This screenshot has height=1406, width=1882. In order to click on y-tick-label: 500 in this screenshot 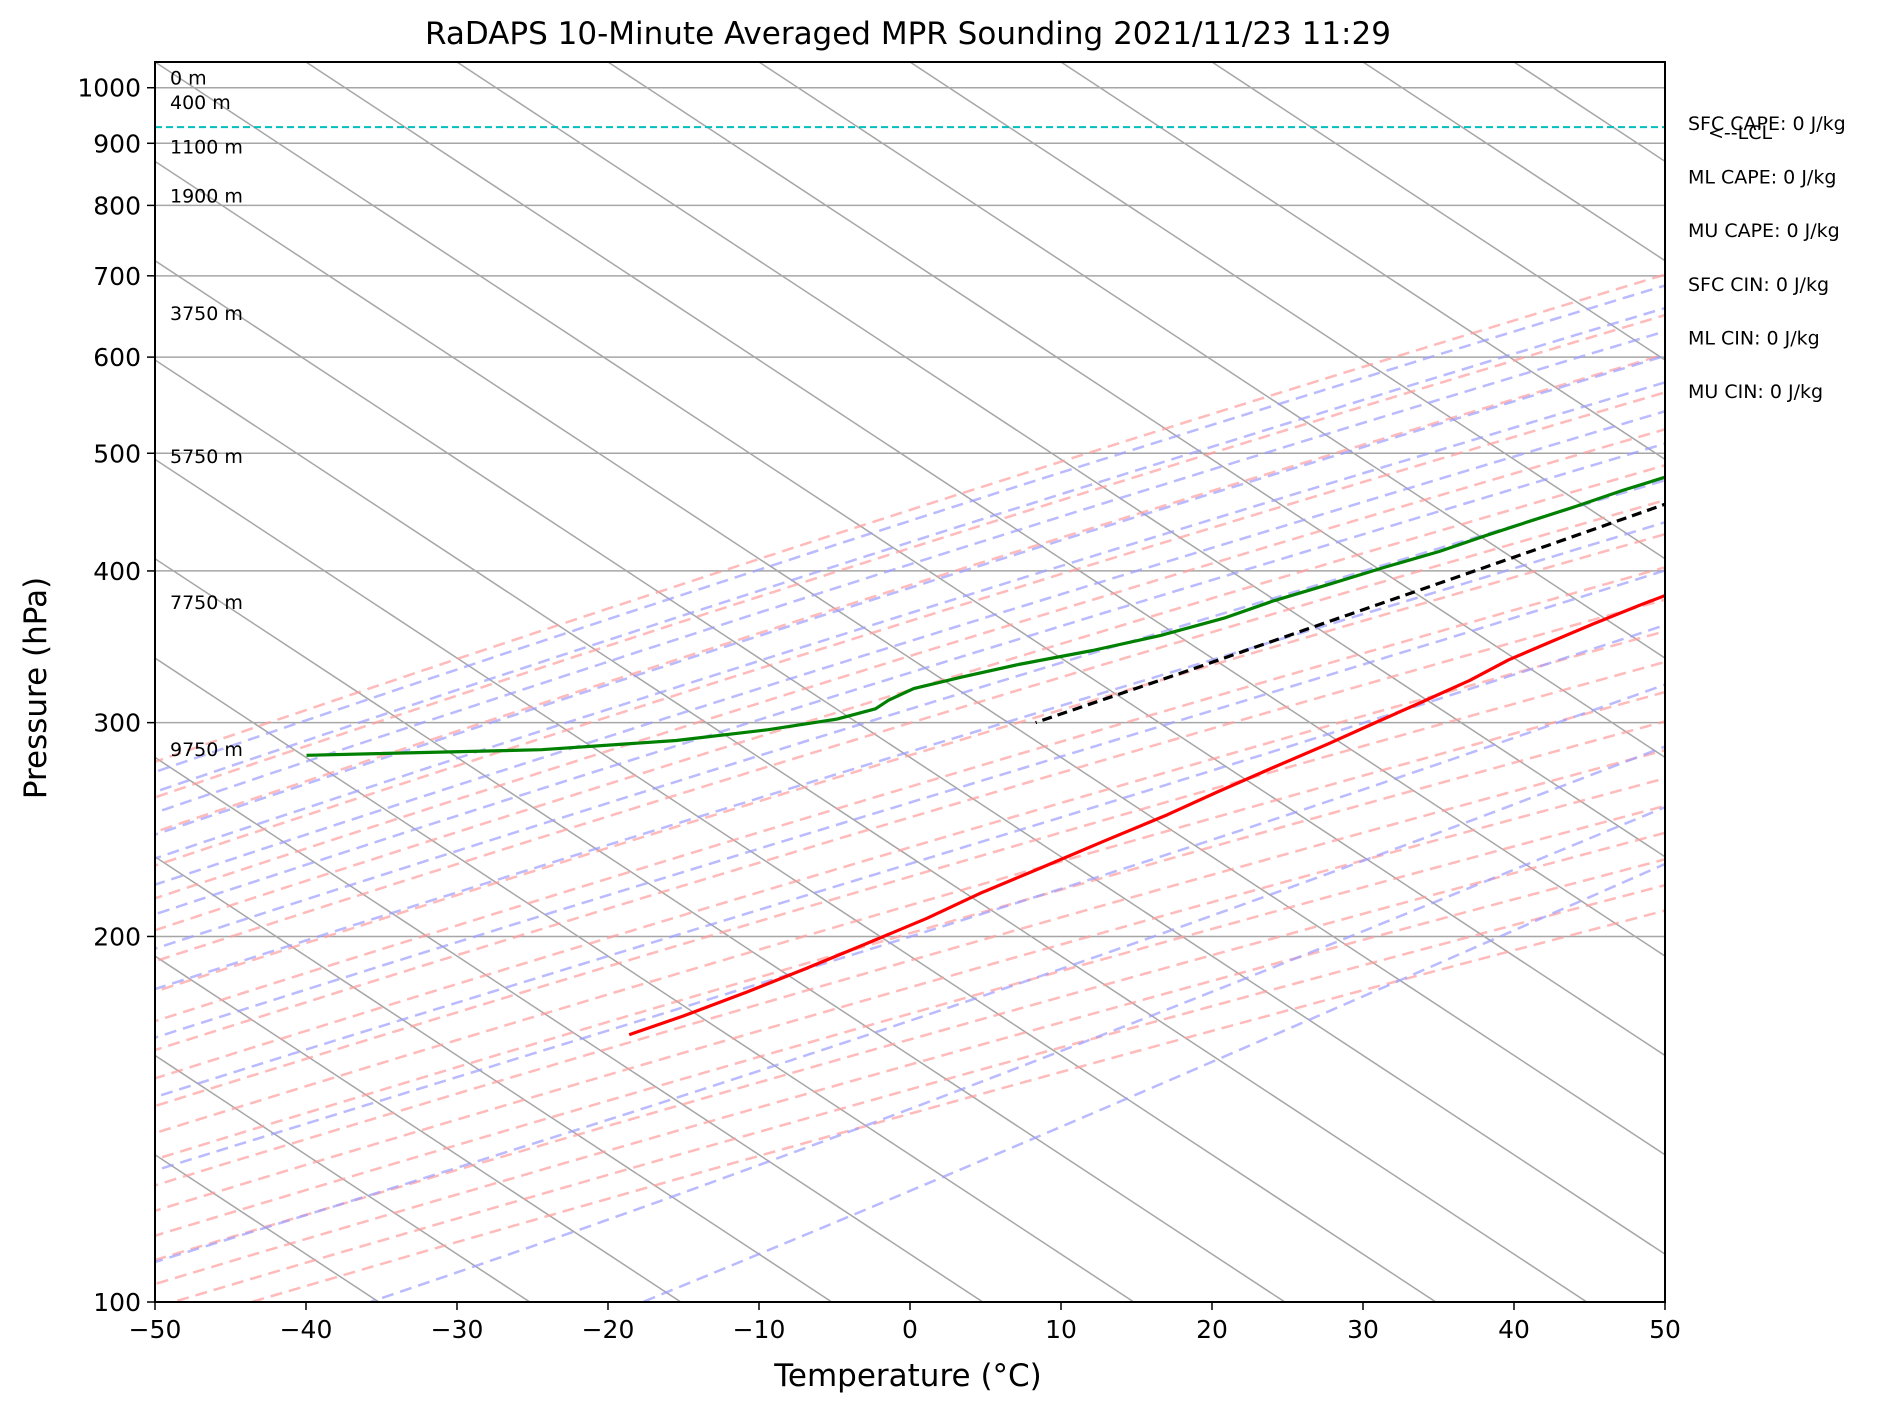, I will do `click(117, 453)`.